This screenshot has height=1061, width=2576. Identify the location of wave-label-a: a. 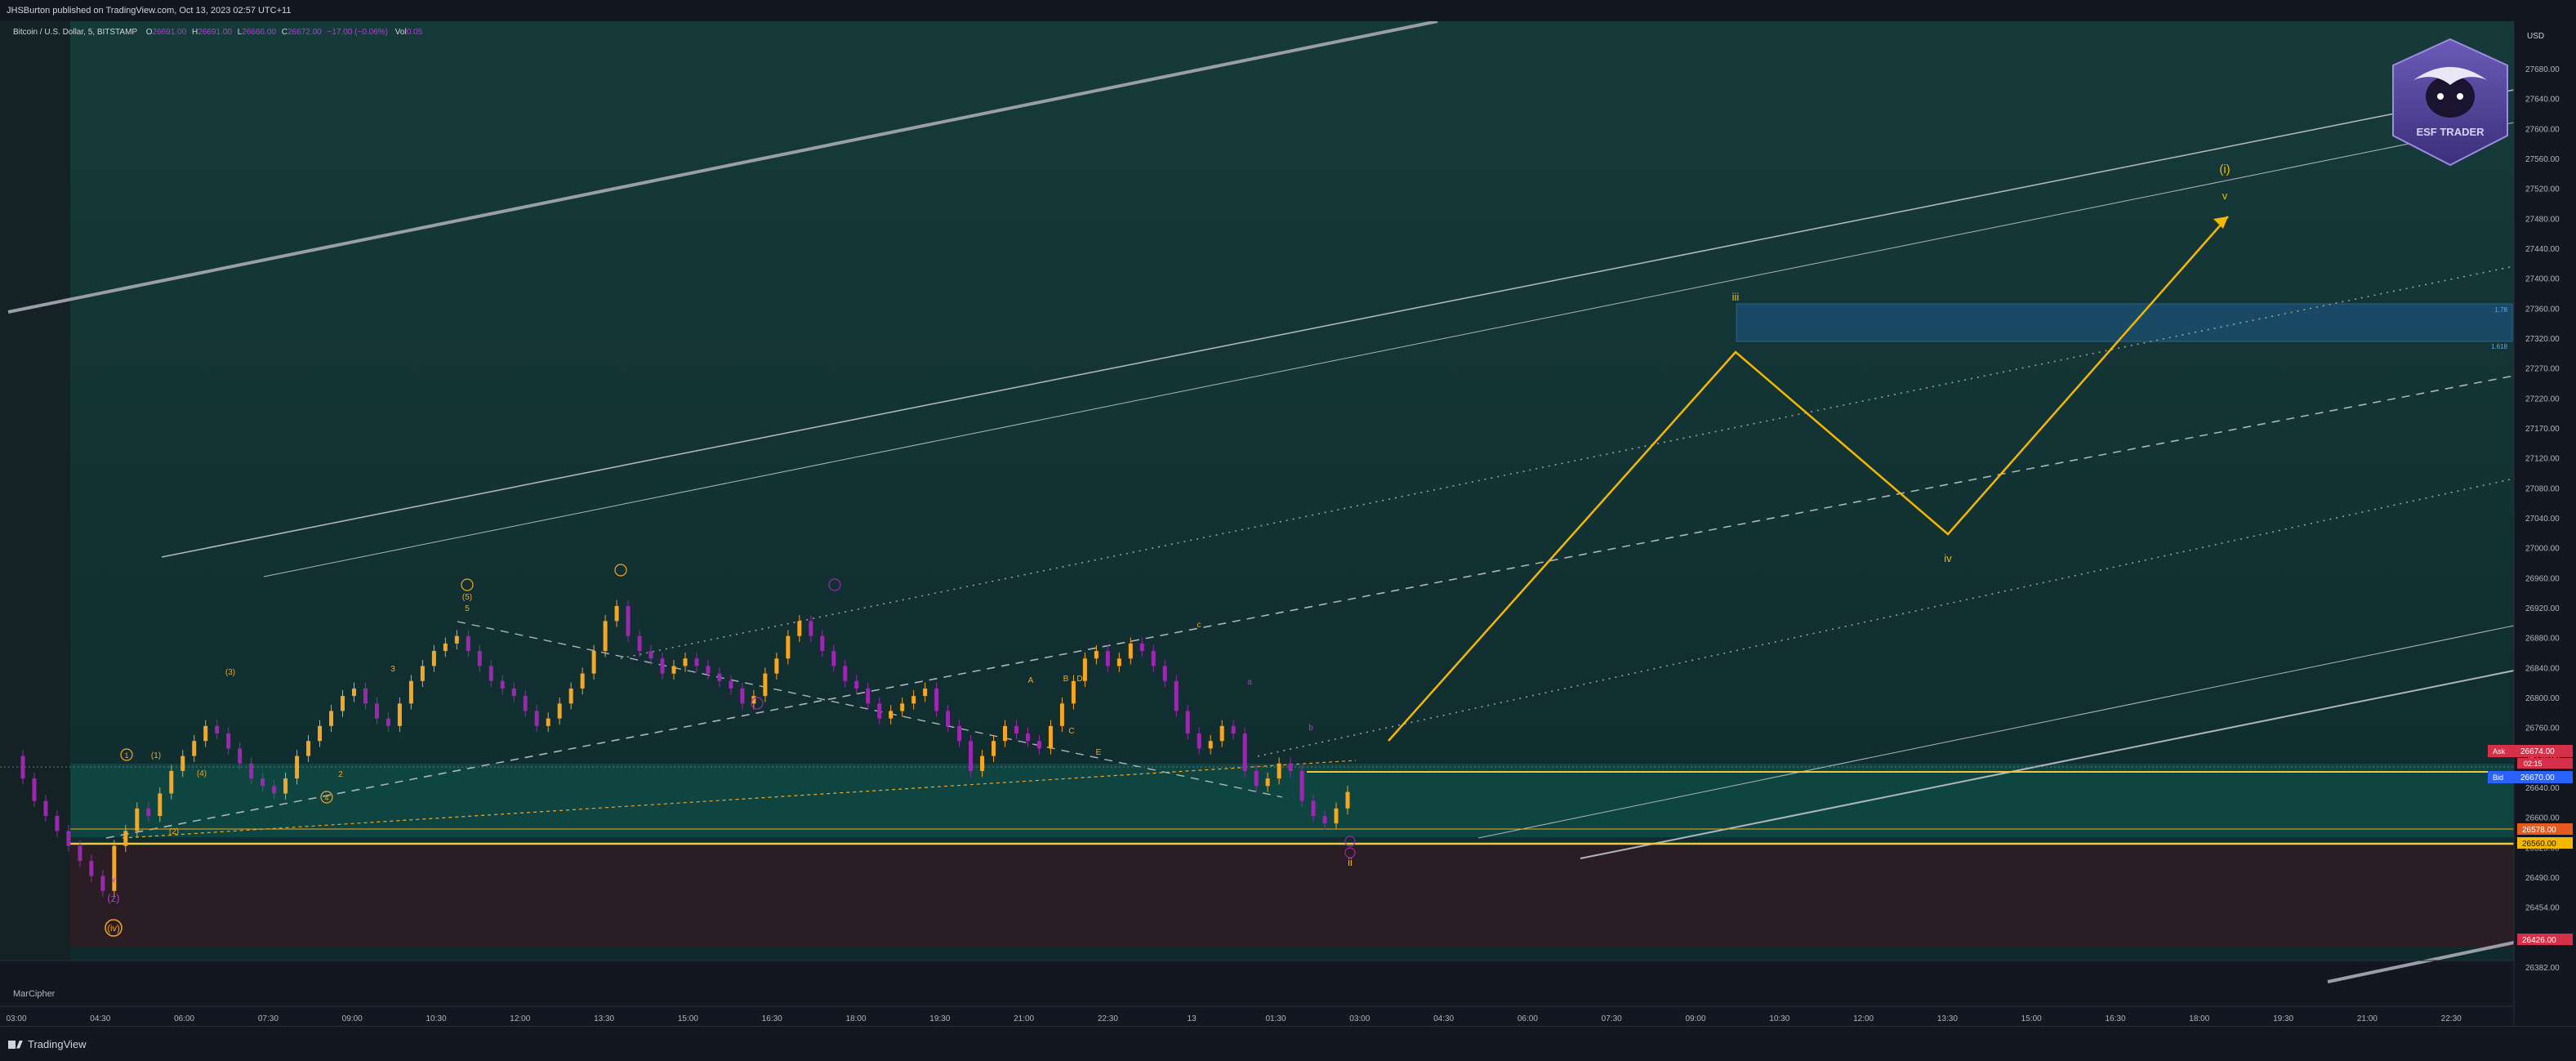
(1249, 682).